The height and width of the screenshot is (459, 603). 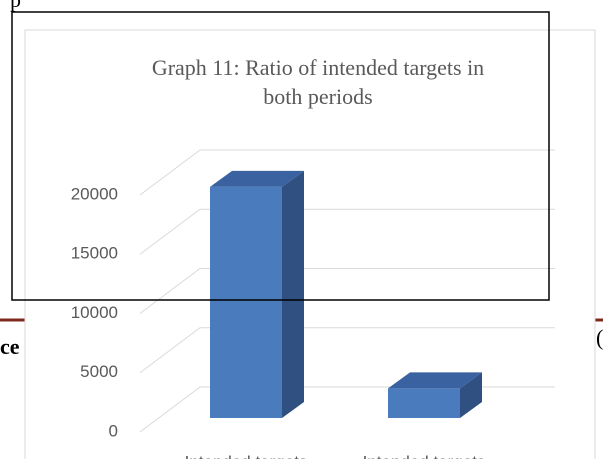 I want to click on y-tick-label: 5000, so click(x=99, y=371).